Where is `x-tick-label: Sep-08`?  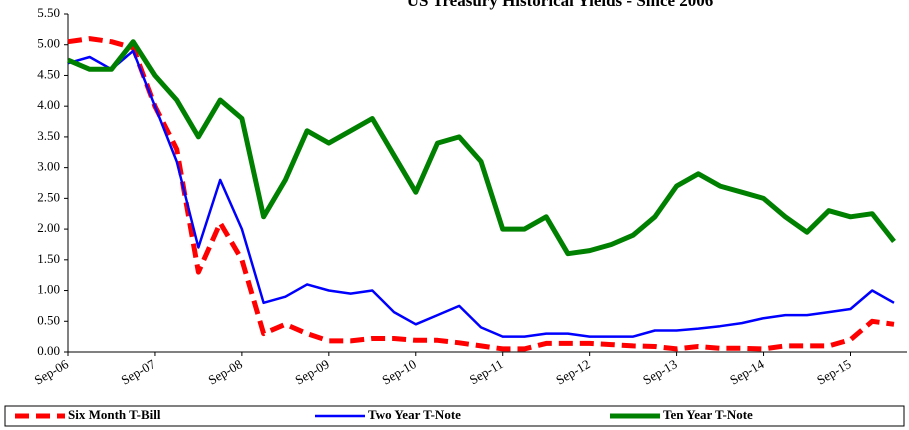 x-tick-label: Sep-08 is located at coordinates (224, 371).